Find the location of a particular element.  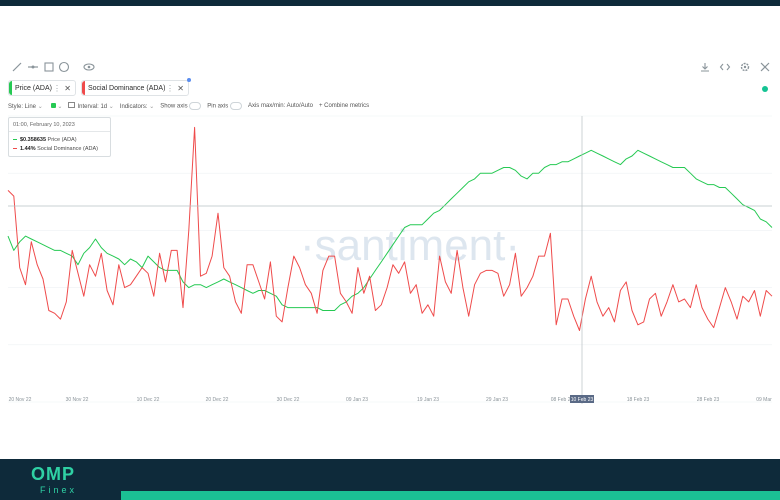

notification-badge is located at coordinates (189, 80).